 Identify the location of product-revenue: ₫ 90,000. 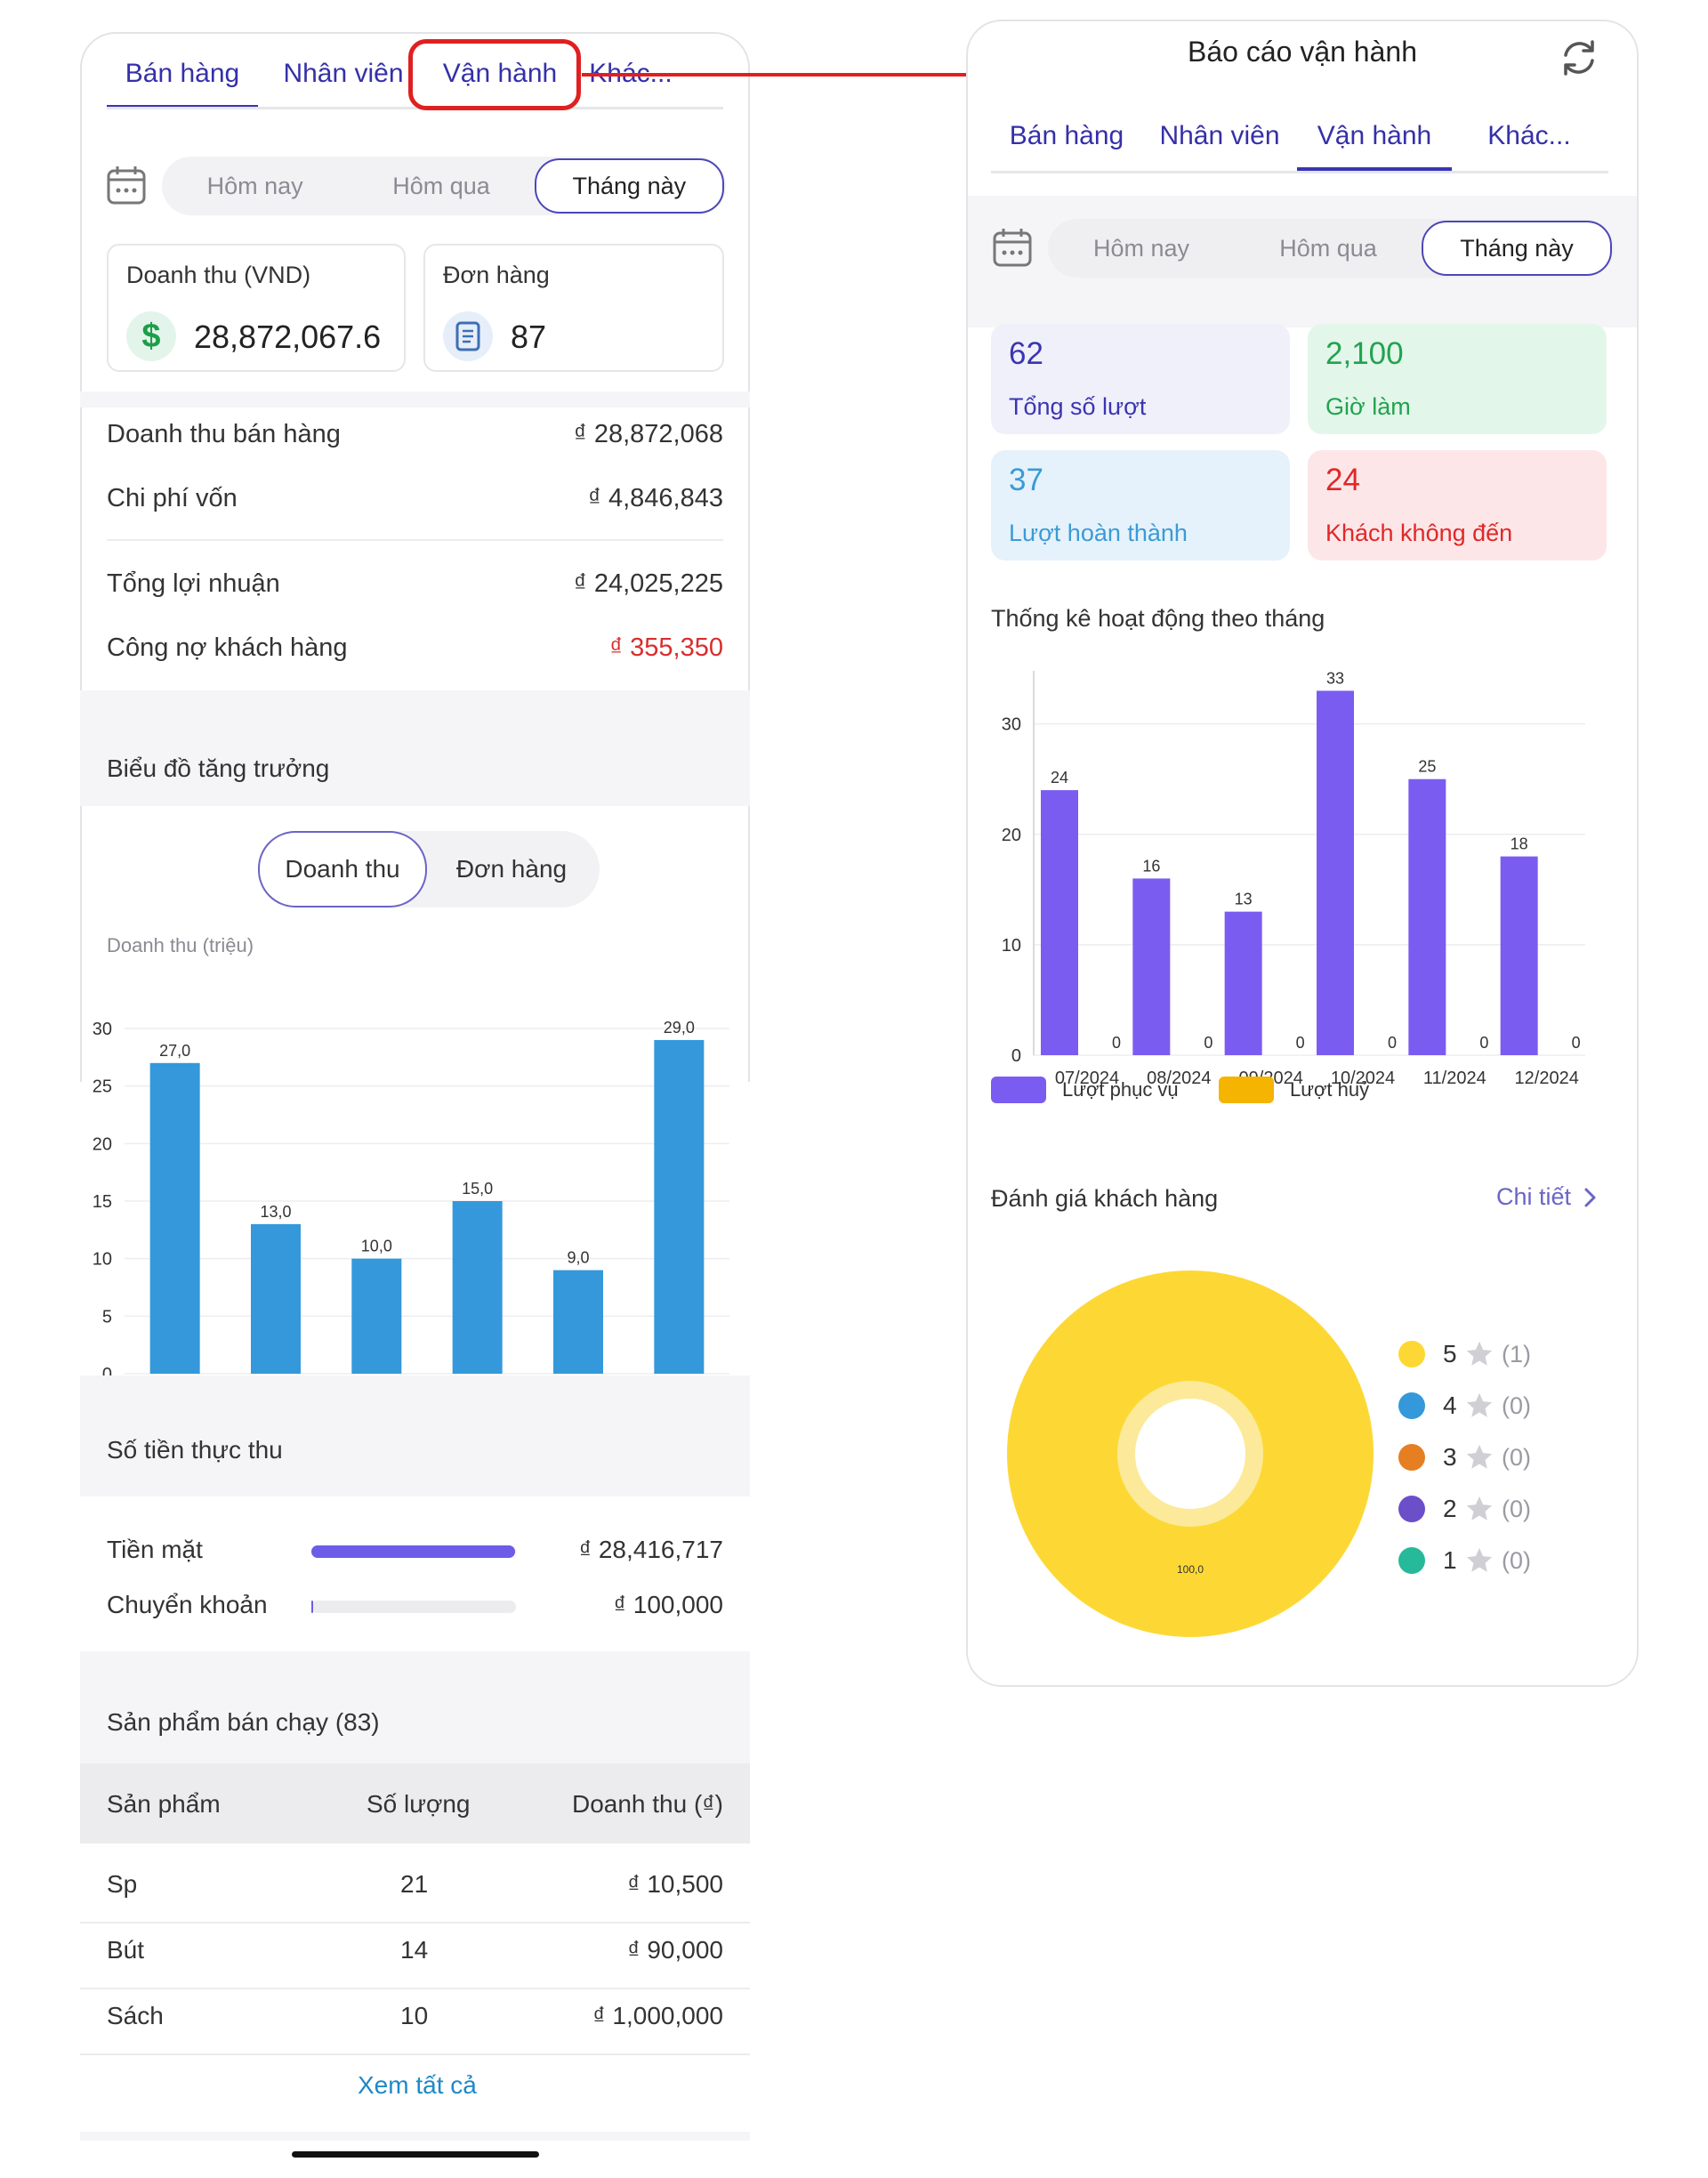
(675, 1950).